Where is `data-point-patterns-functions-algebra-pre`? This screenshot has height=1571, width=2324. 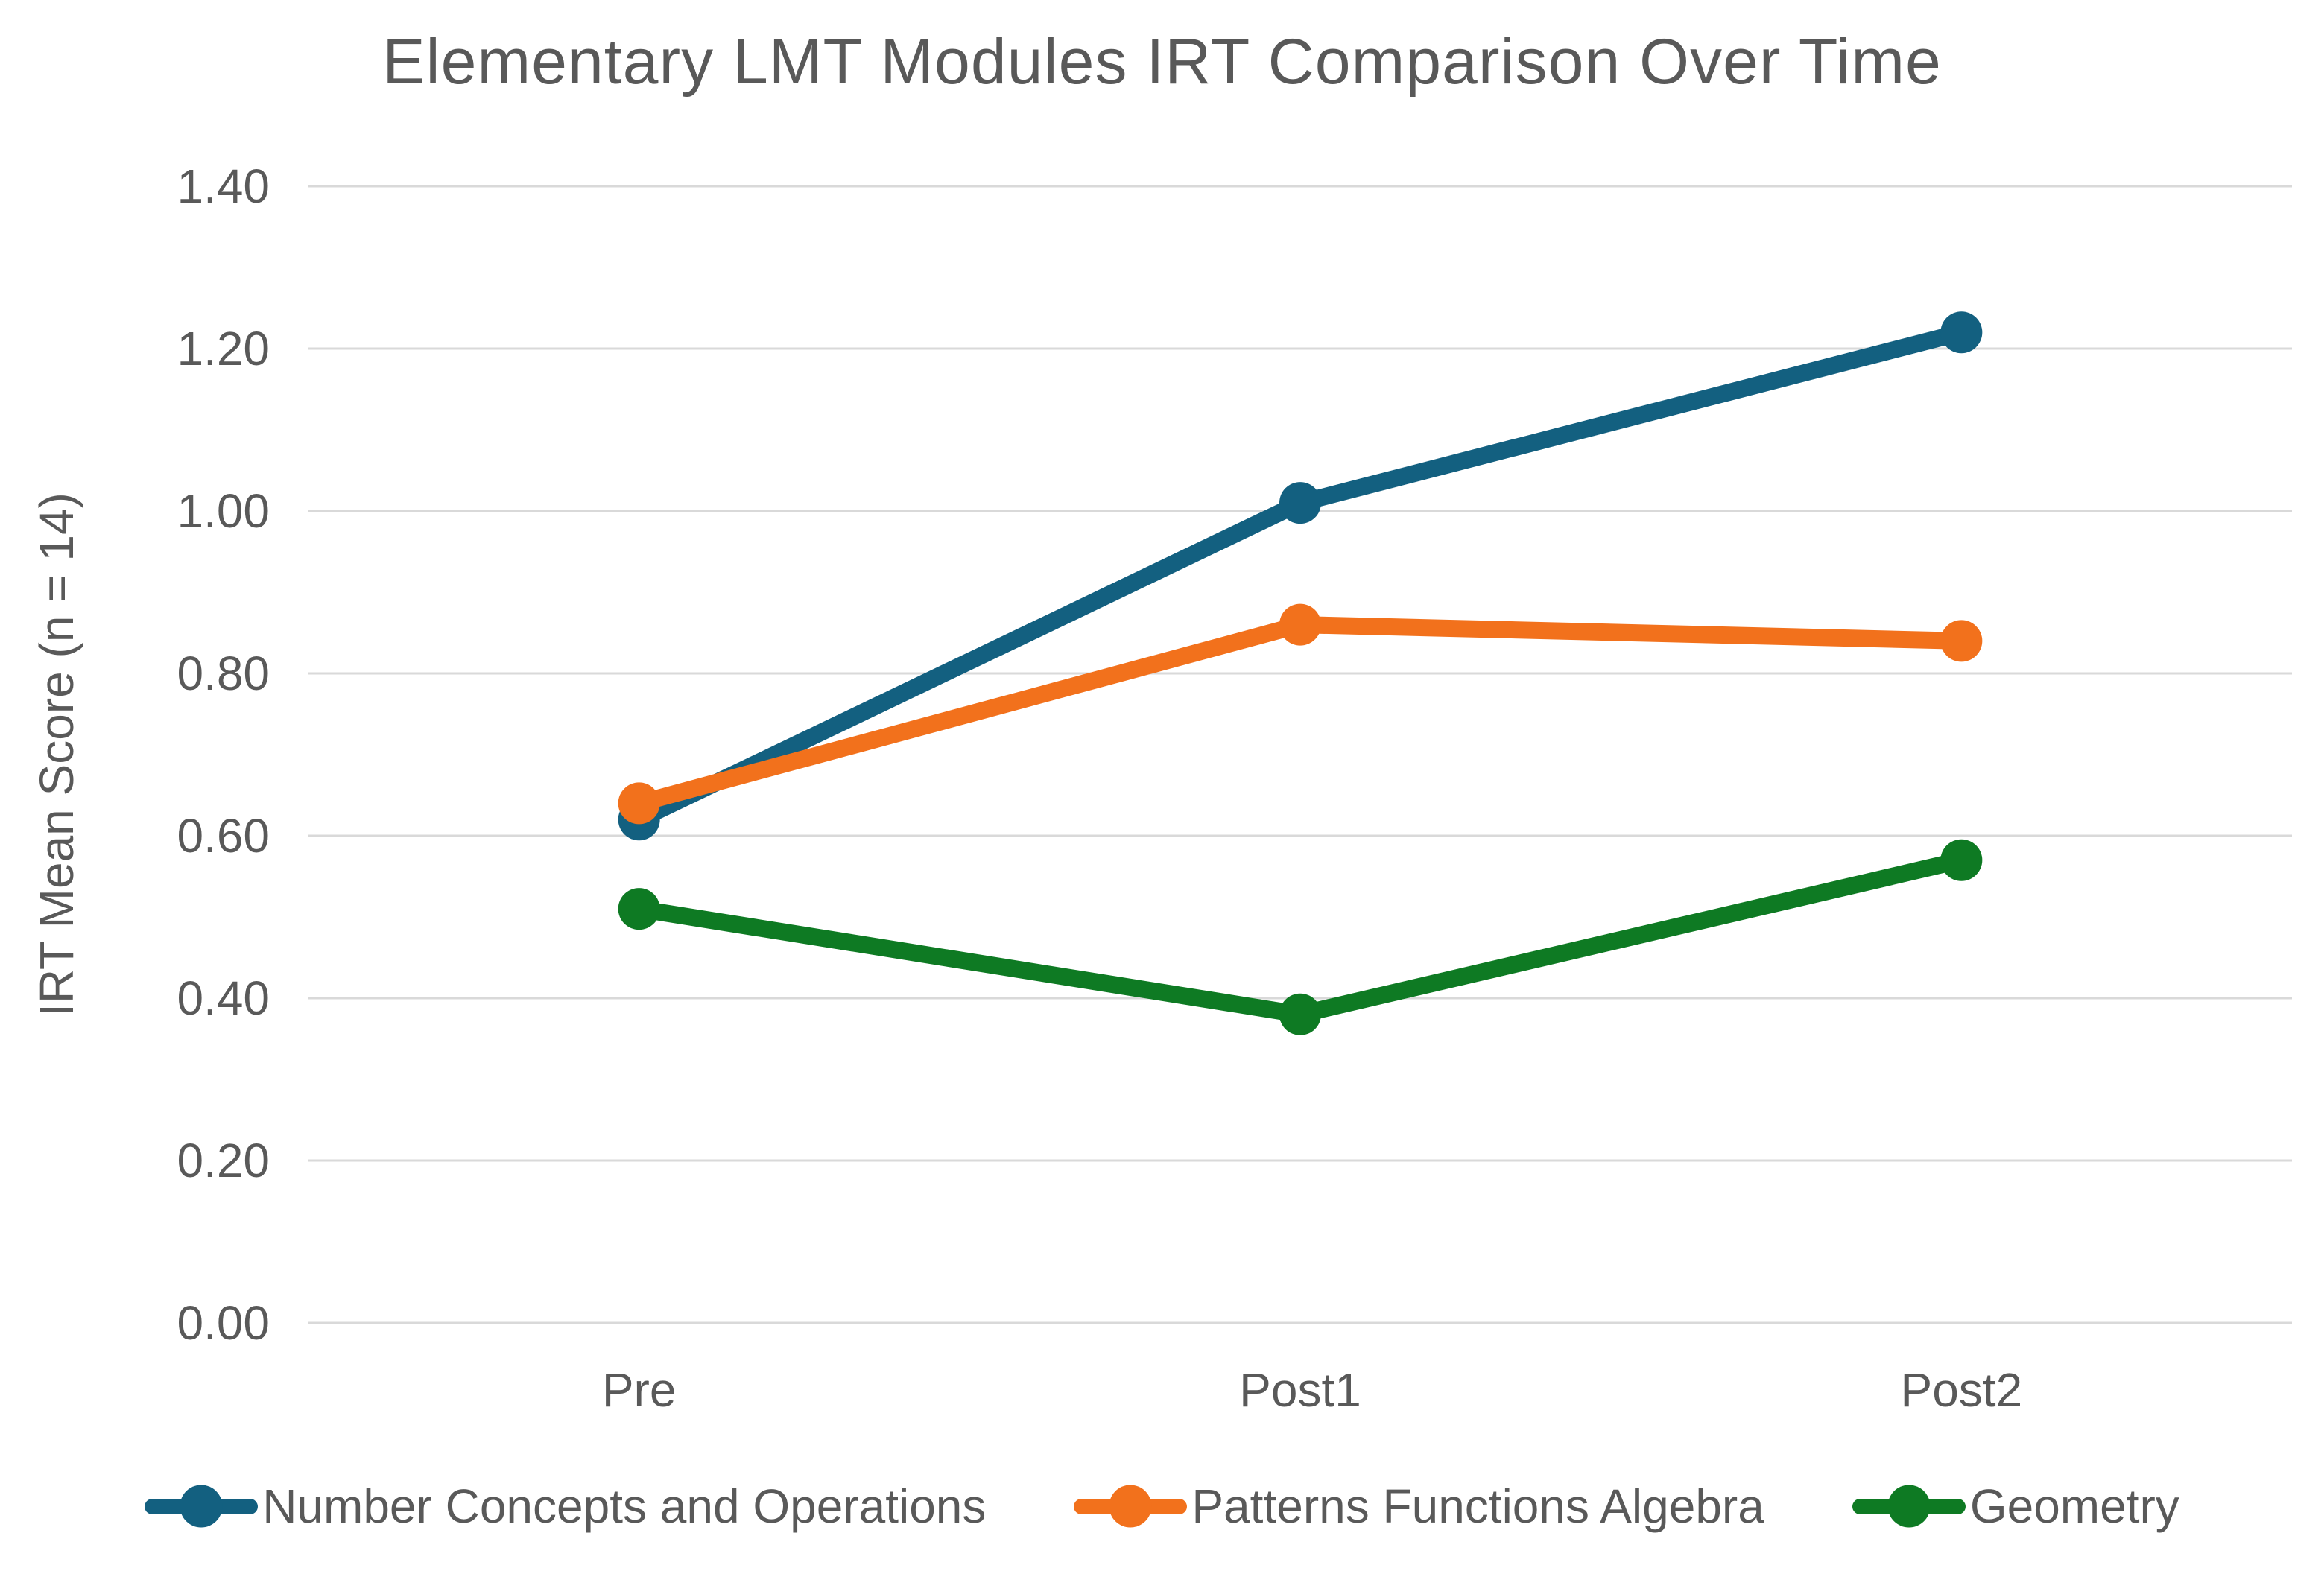
data-point-patterns-functions-algebra-pre is located at coordinates (639, 803).